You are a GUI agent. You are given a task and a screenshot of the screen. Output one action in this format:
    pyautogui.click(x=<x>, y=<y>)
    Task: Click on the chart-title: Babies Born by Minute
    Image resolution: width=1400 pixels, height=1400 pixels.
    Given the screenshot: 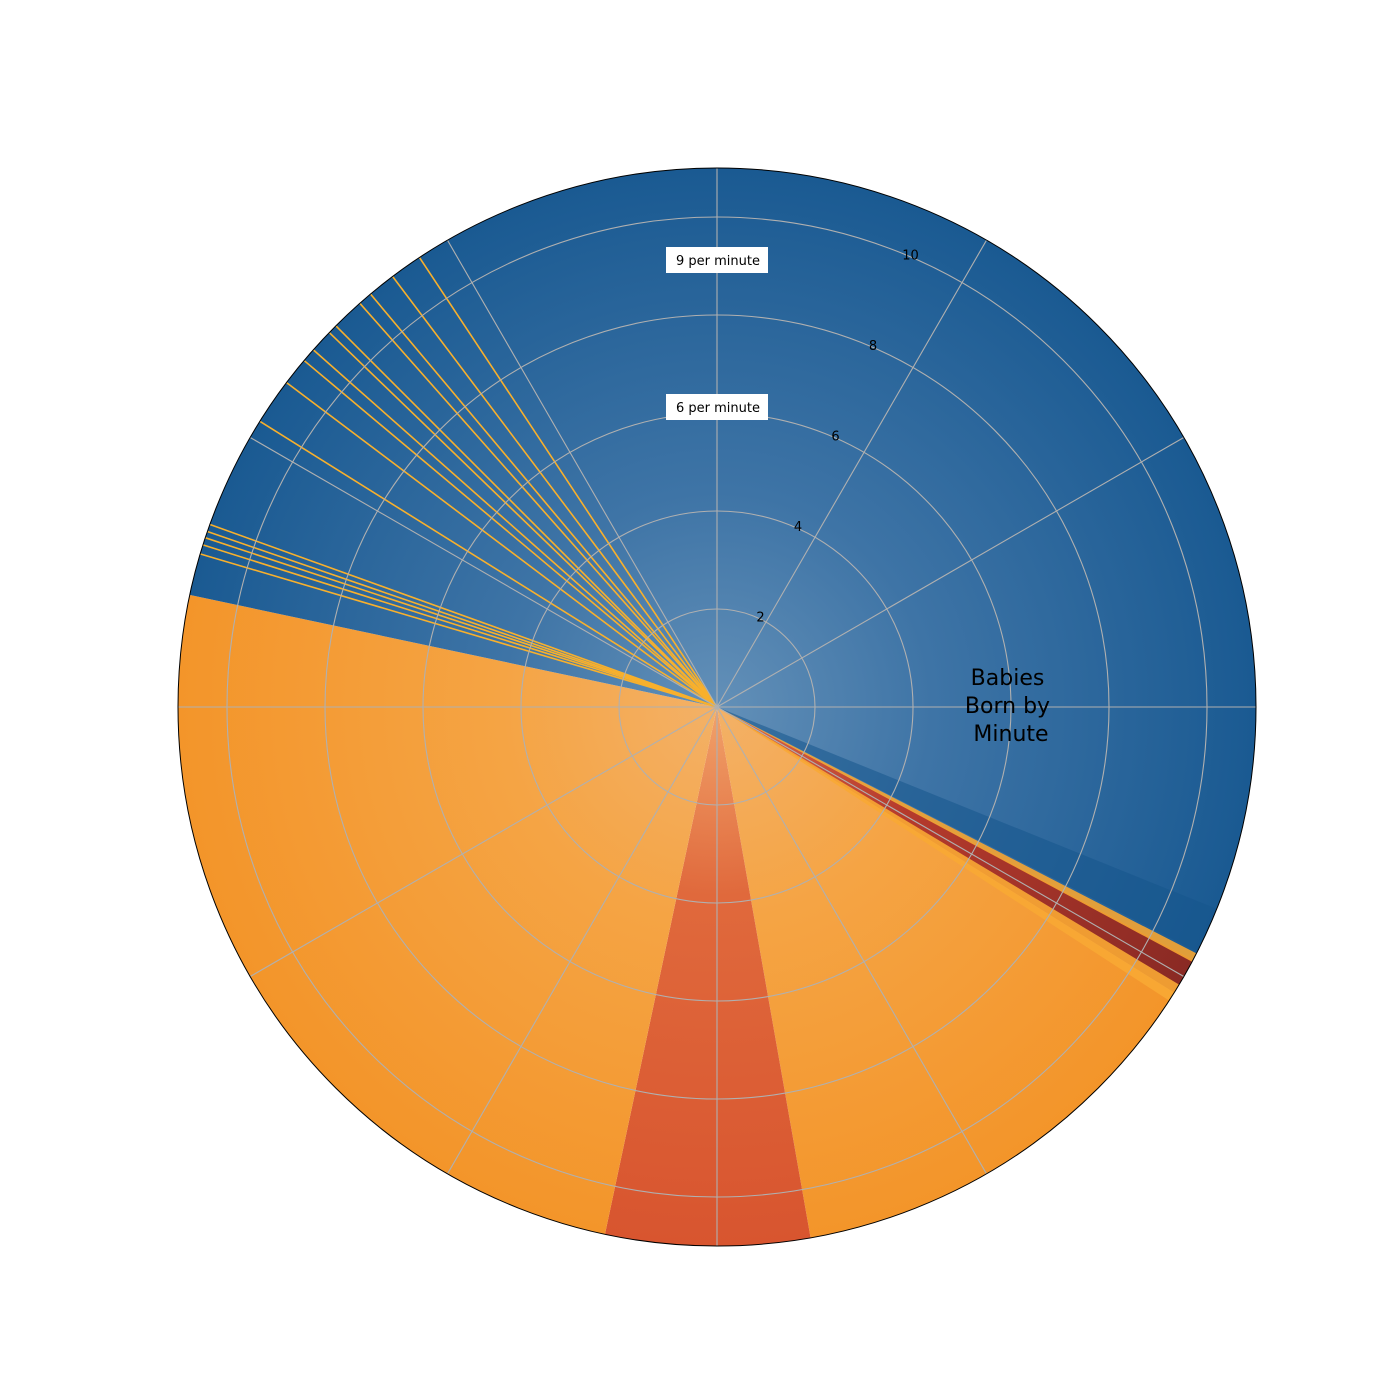 What is the action you would take?
    pyautogui.click(x=1011, y=706)
    